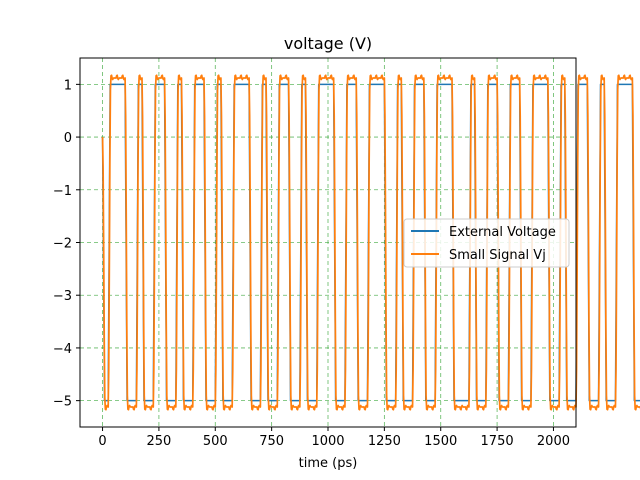 The image size is (640, 480). What do you see at coordinates (62, 402) in the screenshot?
I see `y-tick-label: −5` at bounding box center [62, 402].